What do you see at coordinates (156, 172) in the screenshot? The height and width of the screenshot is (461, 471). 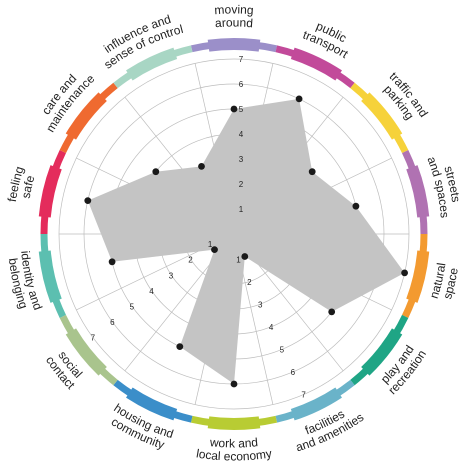 I see `data-point-care-and-maintenance` at bounding box center [156, 172].